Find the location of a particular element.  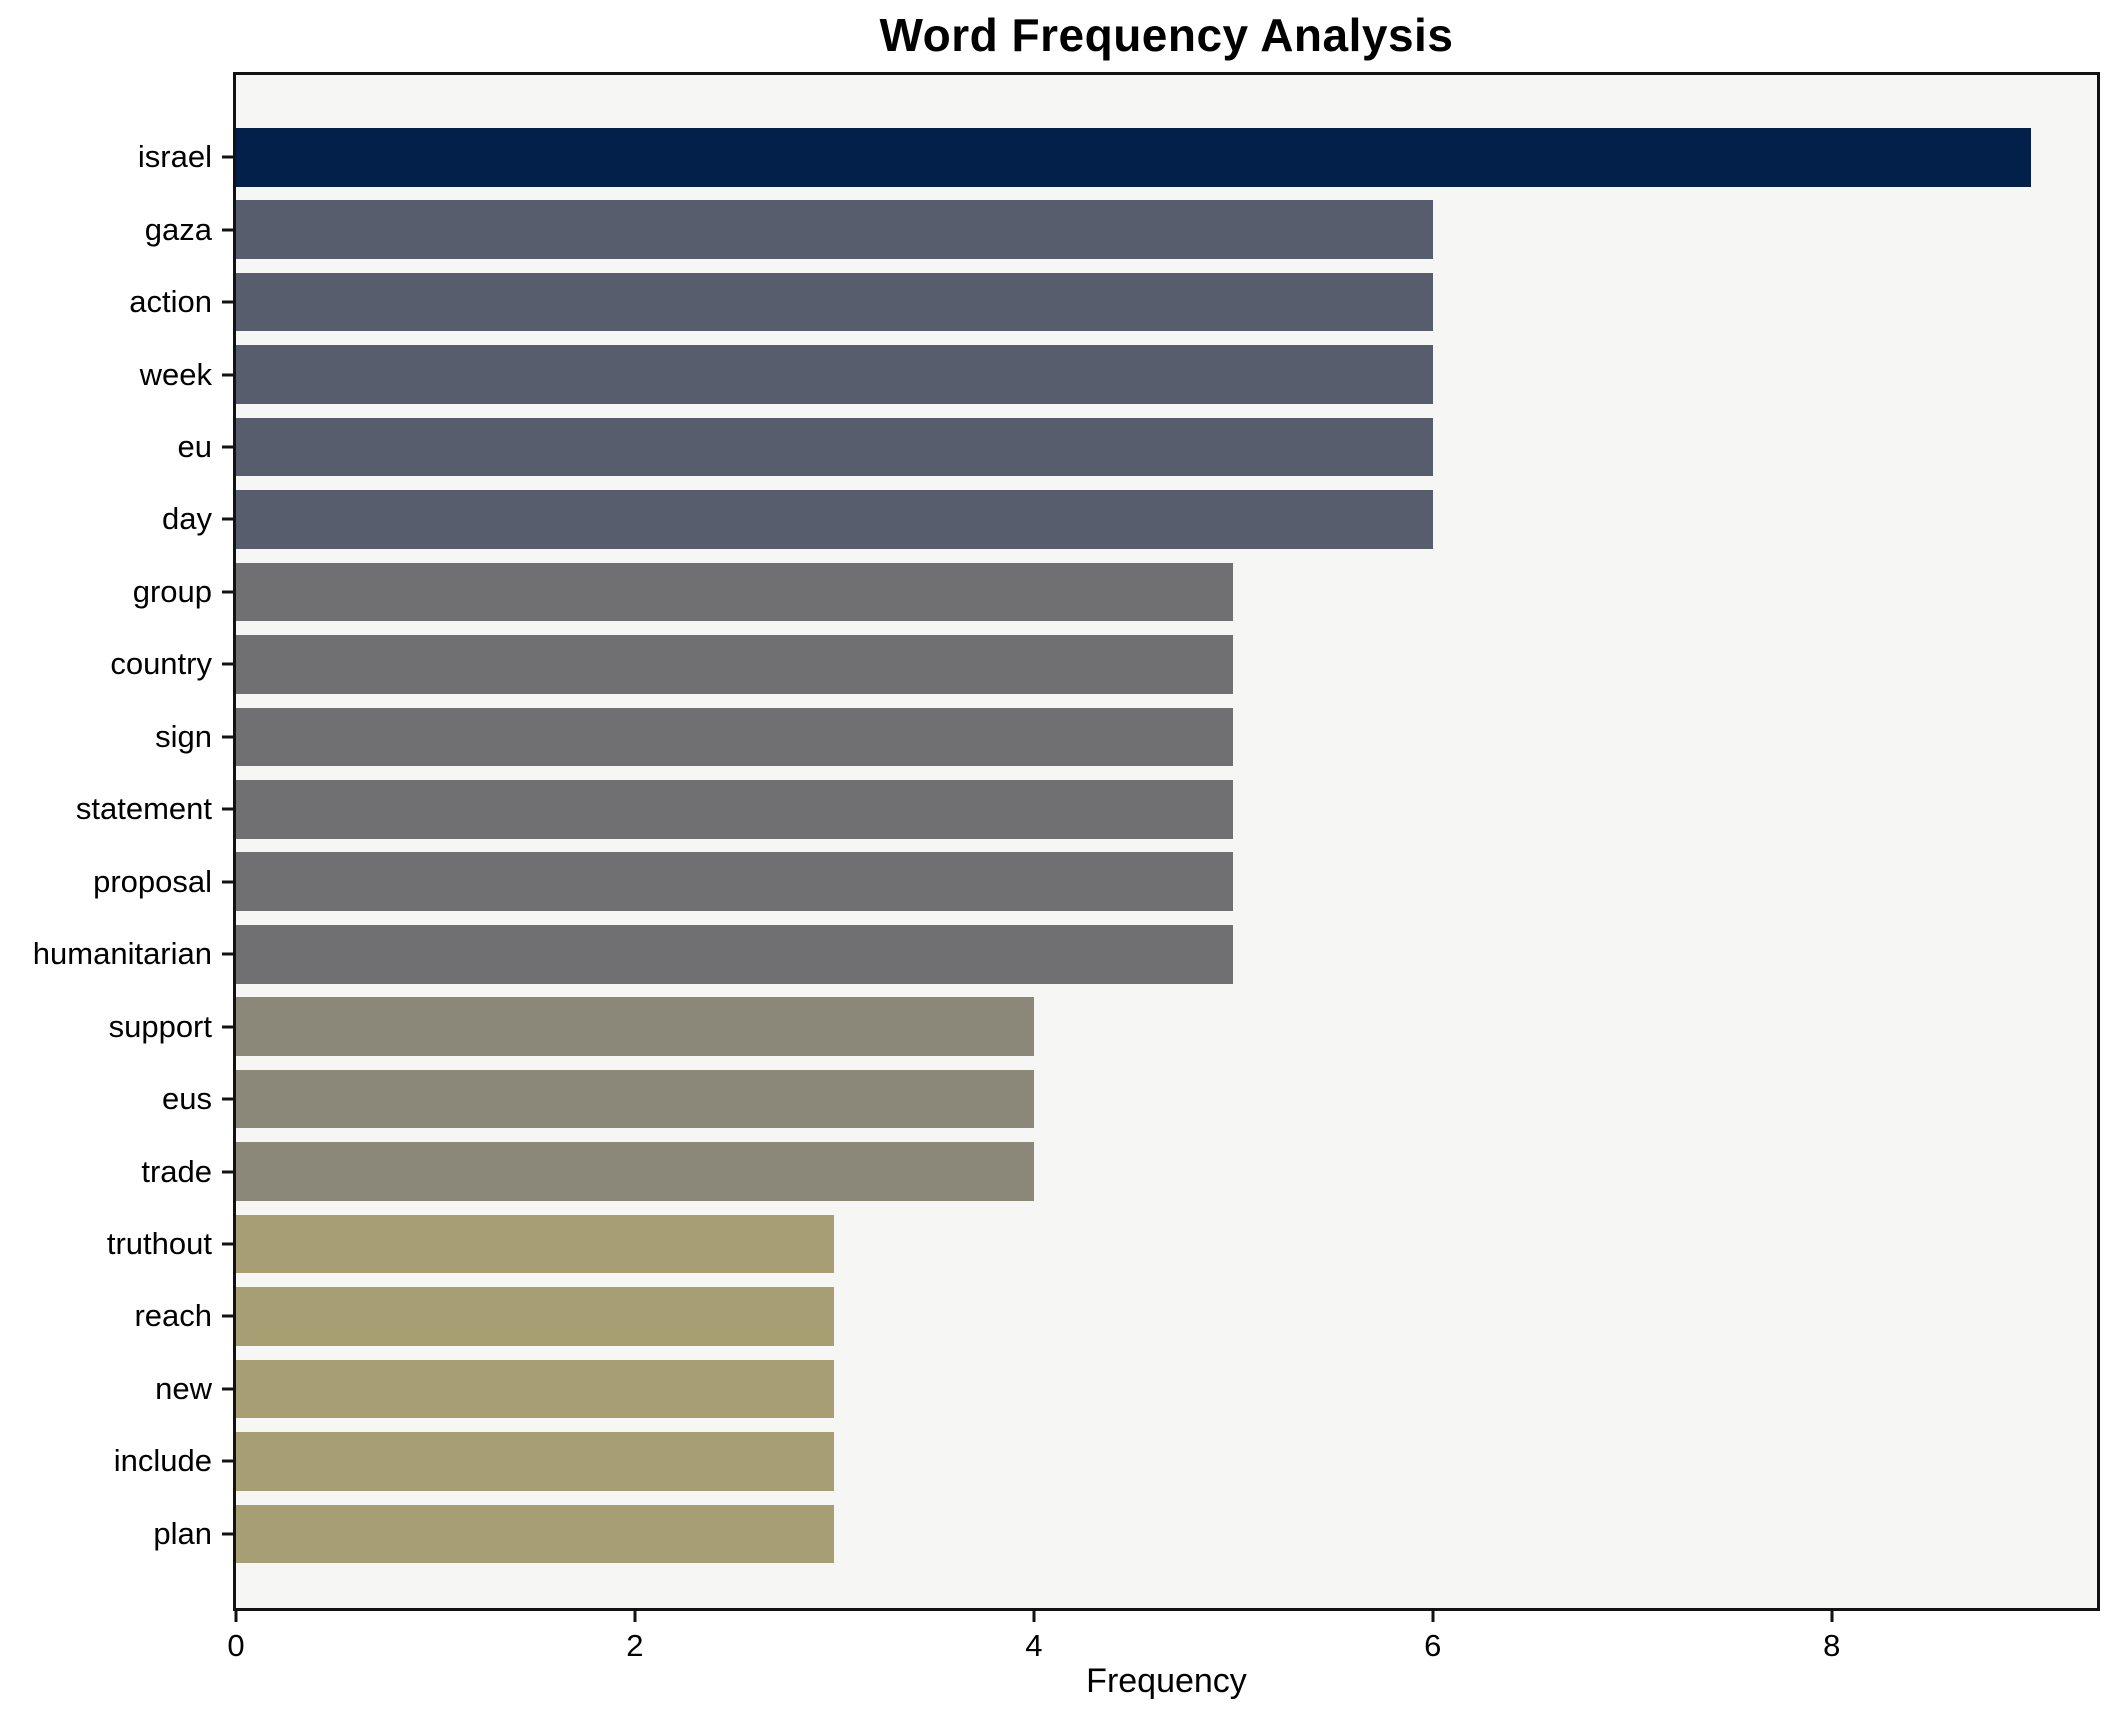

bar-row: truthout is located at coordinates (1102, 1244).